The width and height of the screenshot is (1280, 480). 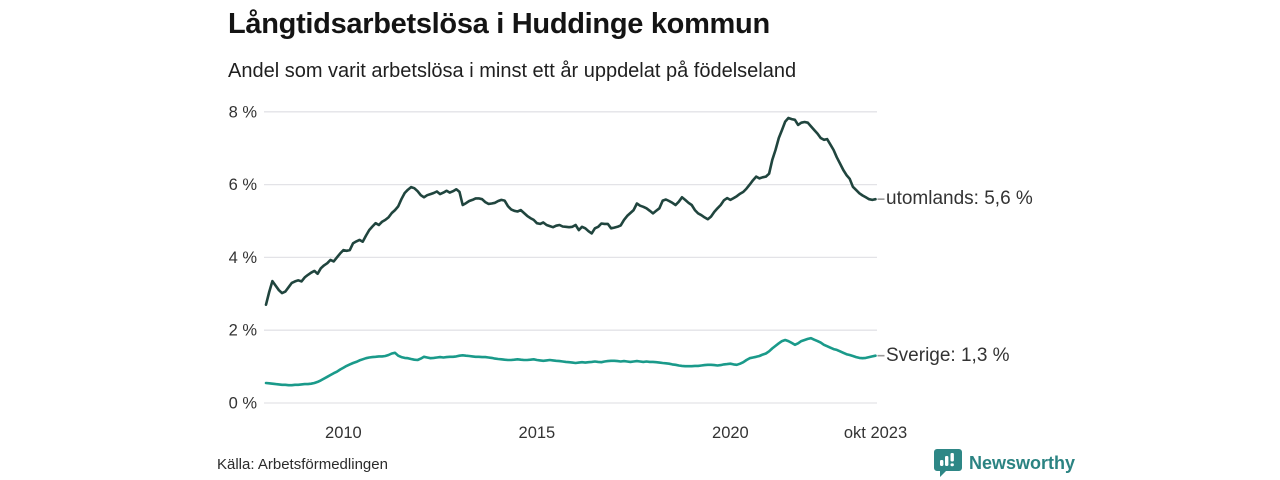 I want to click on x-axis-label: 2020, so click(x=730, y=433).